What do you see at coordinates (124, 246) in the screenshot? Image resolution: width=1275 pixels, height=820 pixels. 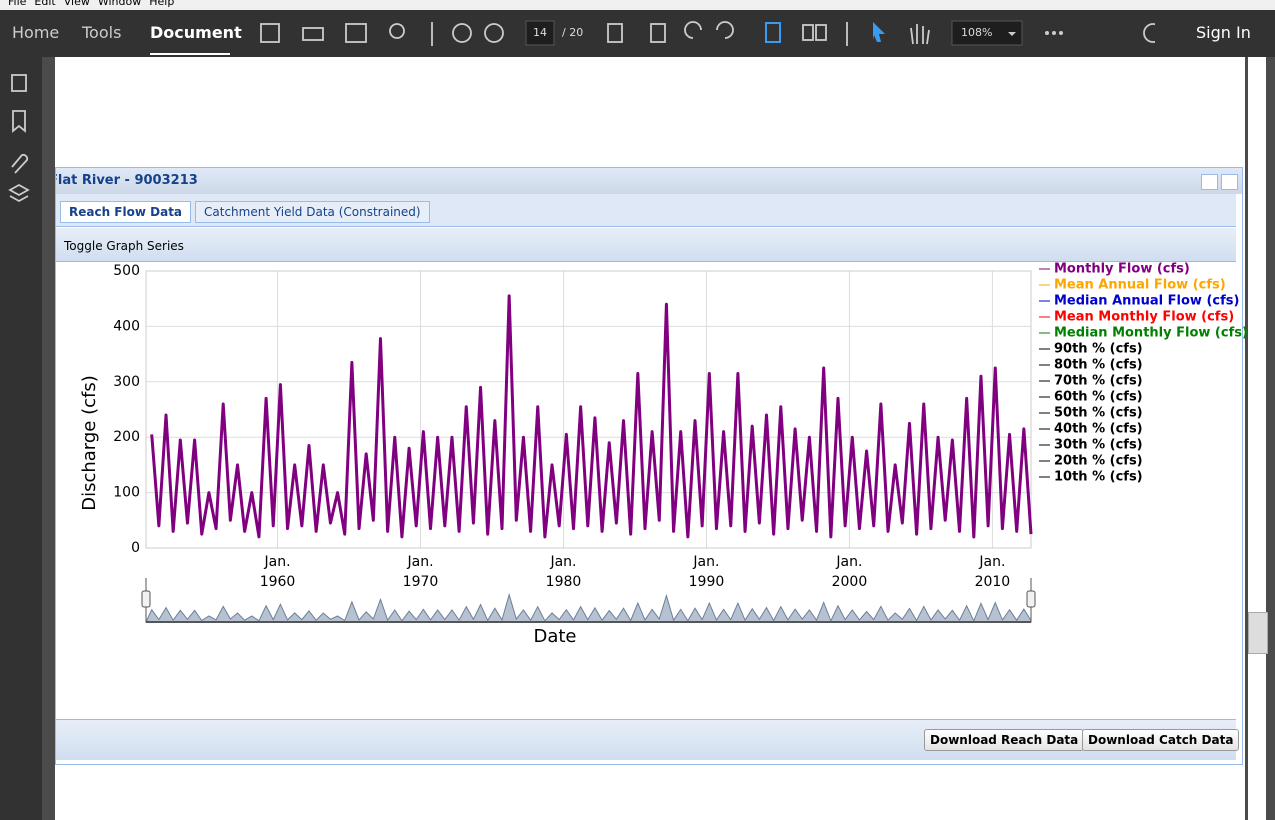 I see `toggle-series: Toggle Graph Series` at bounding box center [124, 246].